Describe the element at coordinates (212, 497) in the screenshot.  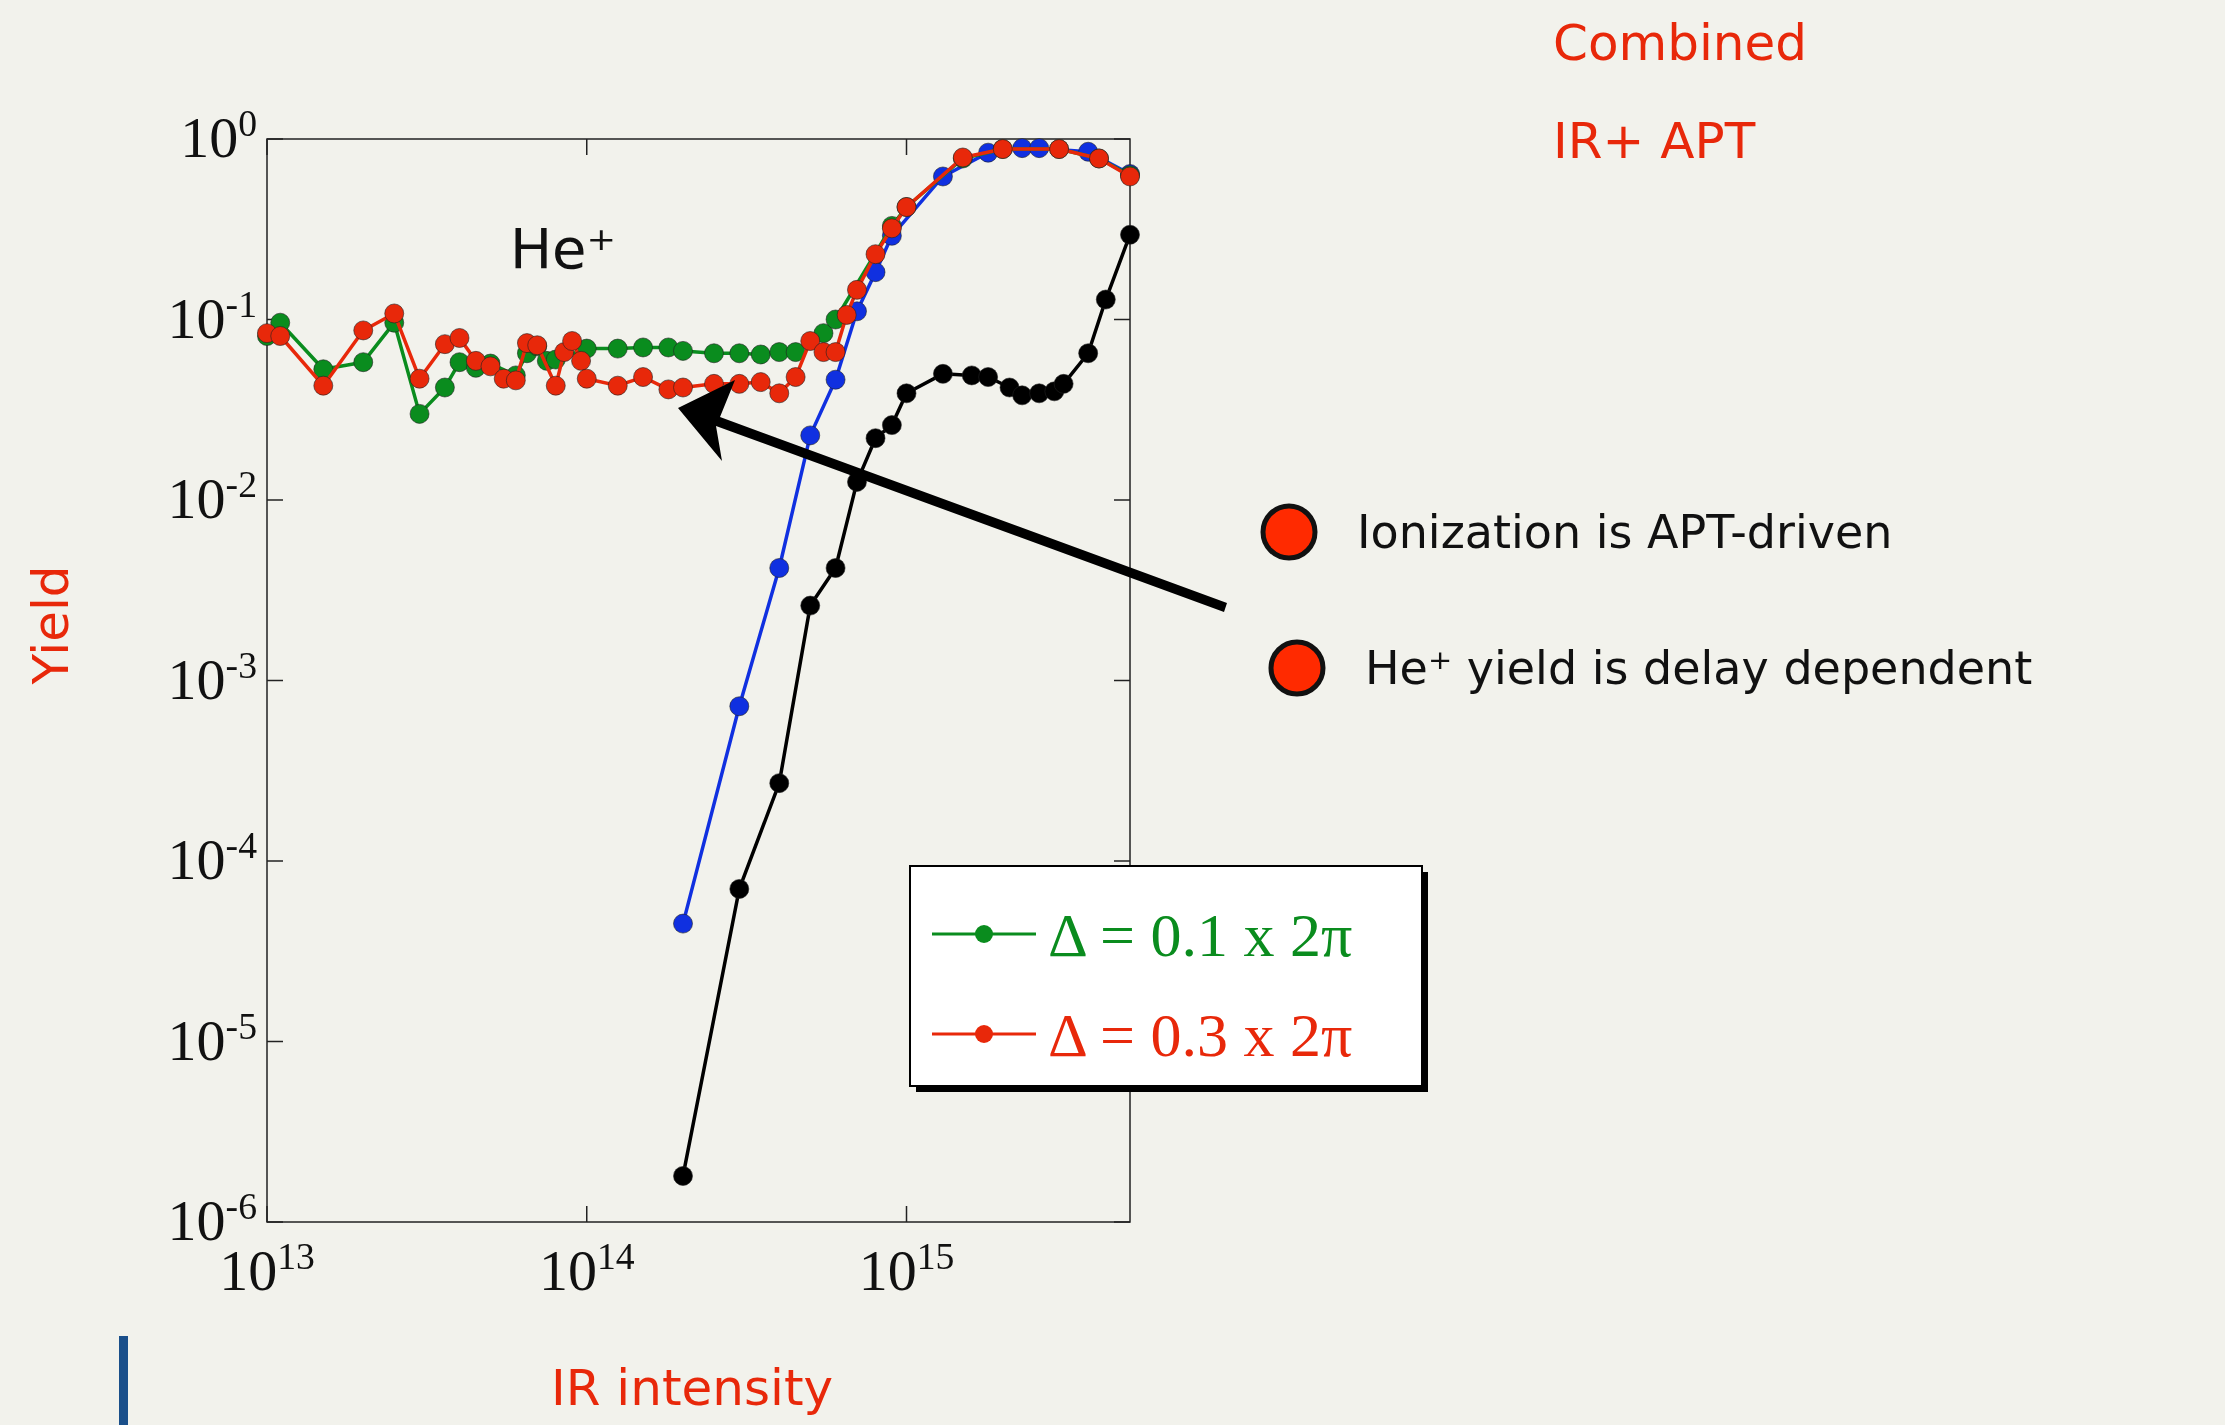
I see `y-tick-label: 10$^{-2}$` at that location.